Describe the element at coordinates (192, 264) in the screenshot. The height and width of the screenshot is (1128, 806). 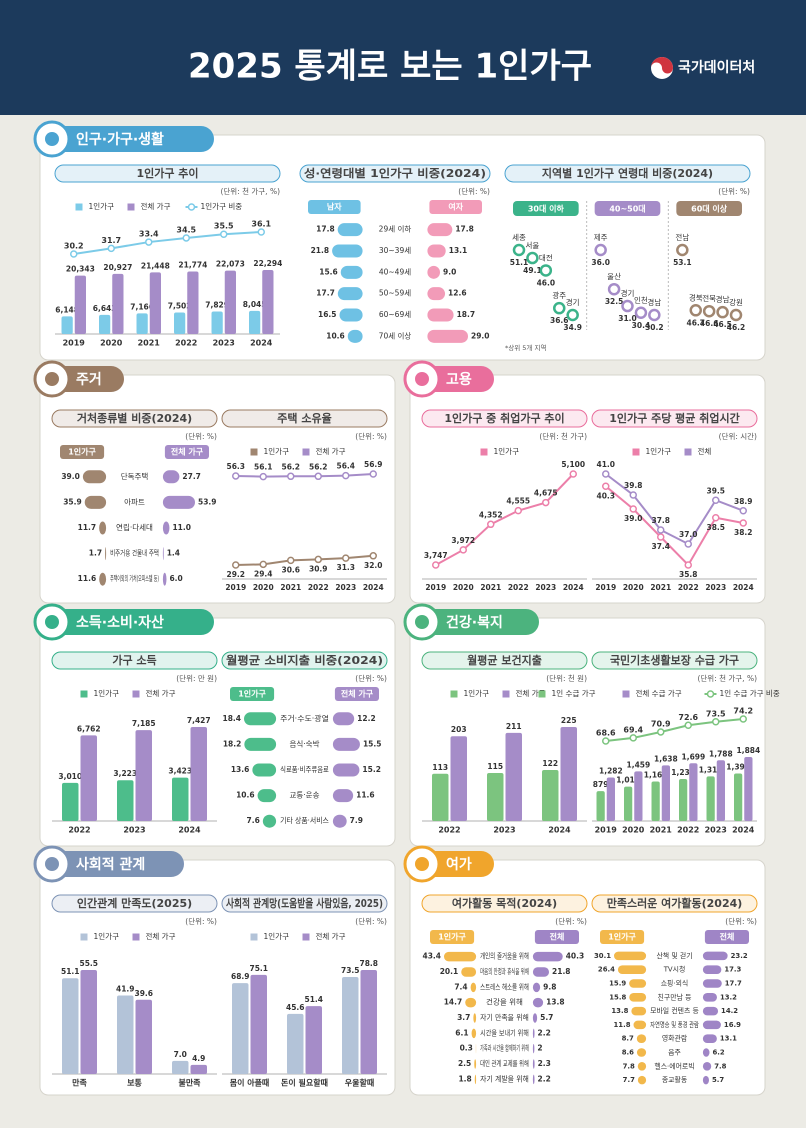
I see `value-label: 21,774` at that location.